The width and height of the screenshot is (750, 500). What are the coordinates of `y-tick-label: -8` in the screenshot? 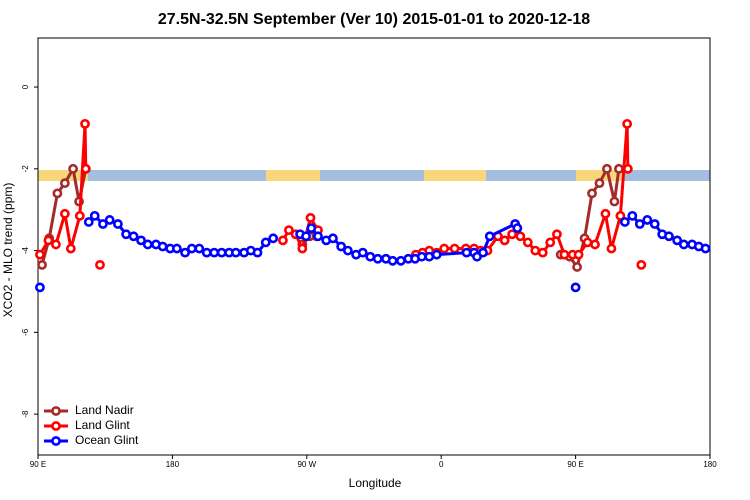 It's located at (25, 414).